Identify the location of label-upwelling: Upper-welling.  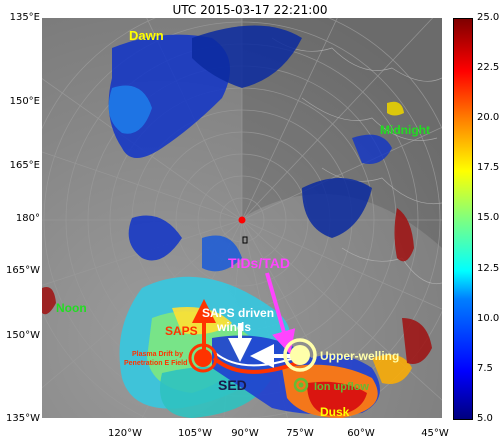
(359, 356).